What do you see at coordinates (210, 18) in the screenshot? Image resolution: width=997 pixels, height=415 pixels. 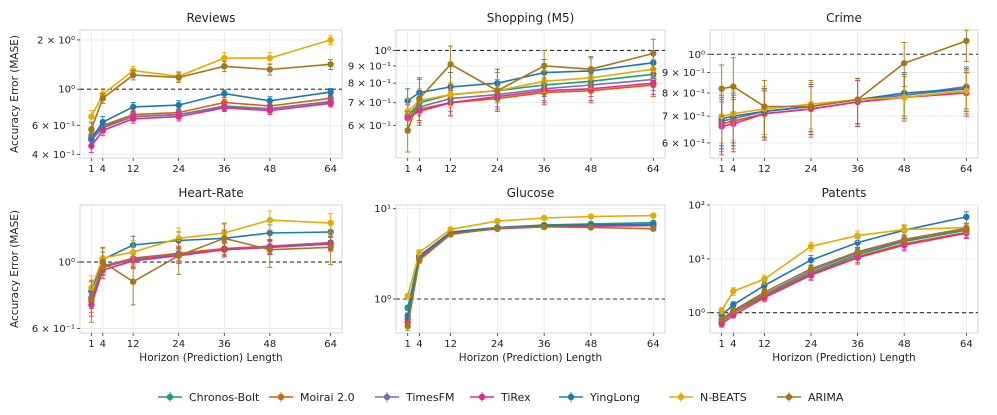 I see `panel-title: Reviews` at bounding box center [210, 18].